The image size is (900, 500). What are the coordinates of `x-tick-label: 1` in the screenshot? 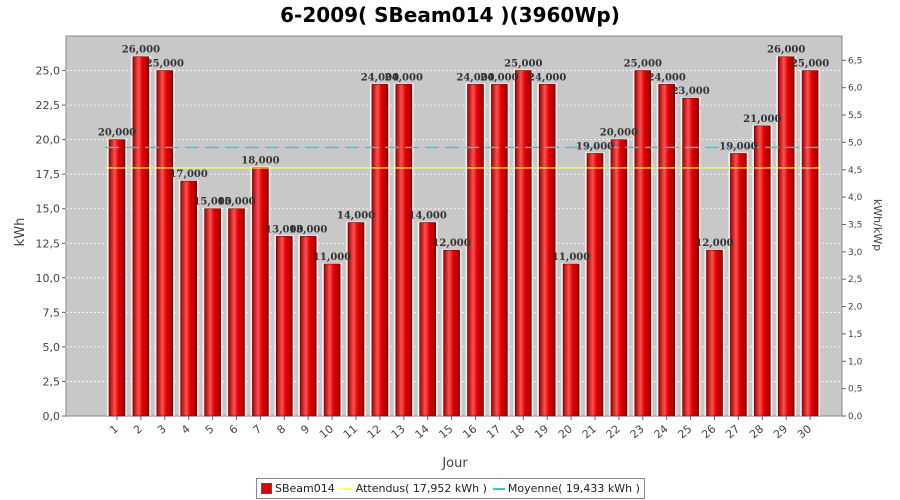 It's located at (114, 429).